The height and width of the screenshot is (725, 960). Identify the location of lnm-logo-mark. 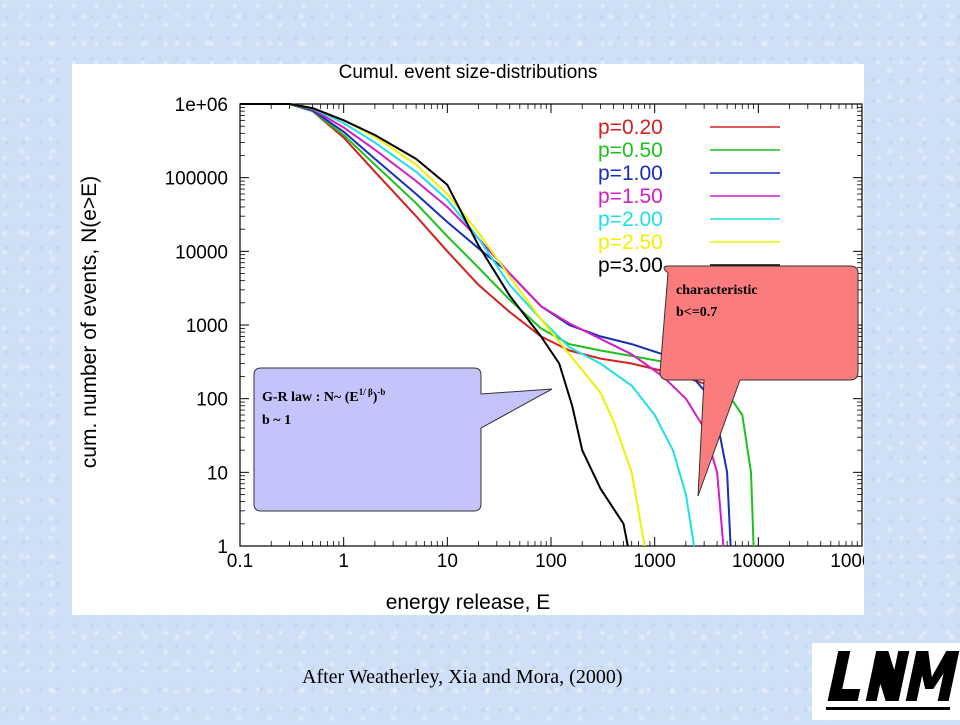
(893, 680).